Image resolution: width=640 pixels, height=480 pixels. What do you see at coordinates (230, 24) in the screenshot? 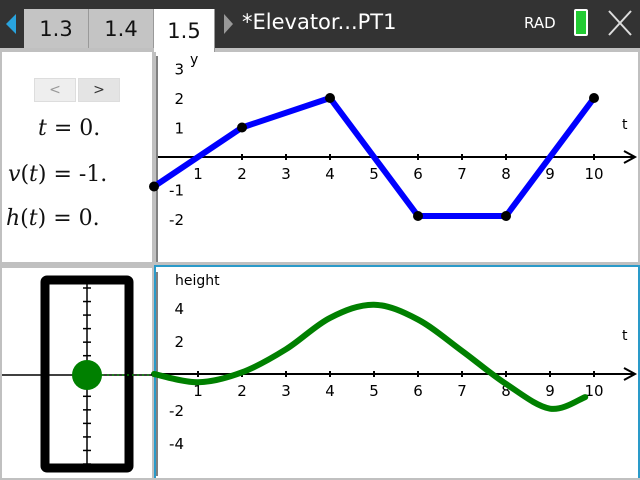
I see `scroll-right-icon` at bounding box center [230, 24].